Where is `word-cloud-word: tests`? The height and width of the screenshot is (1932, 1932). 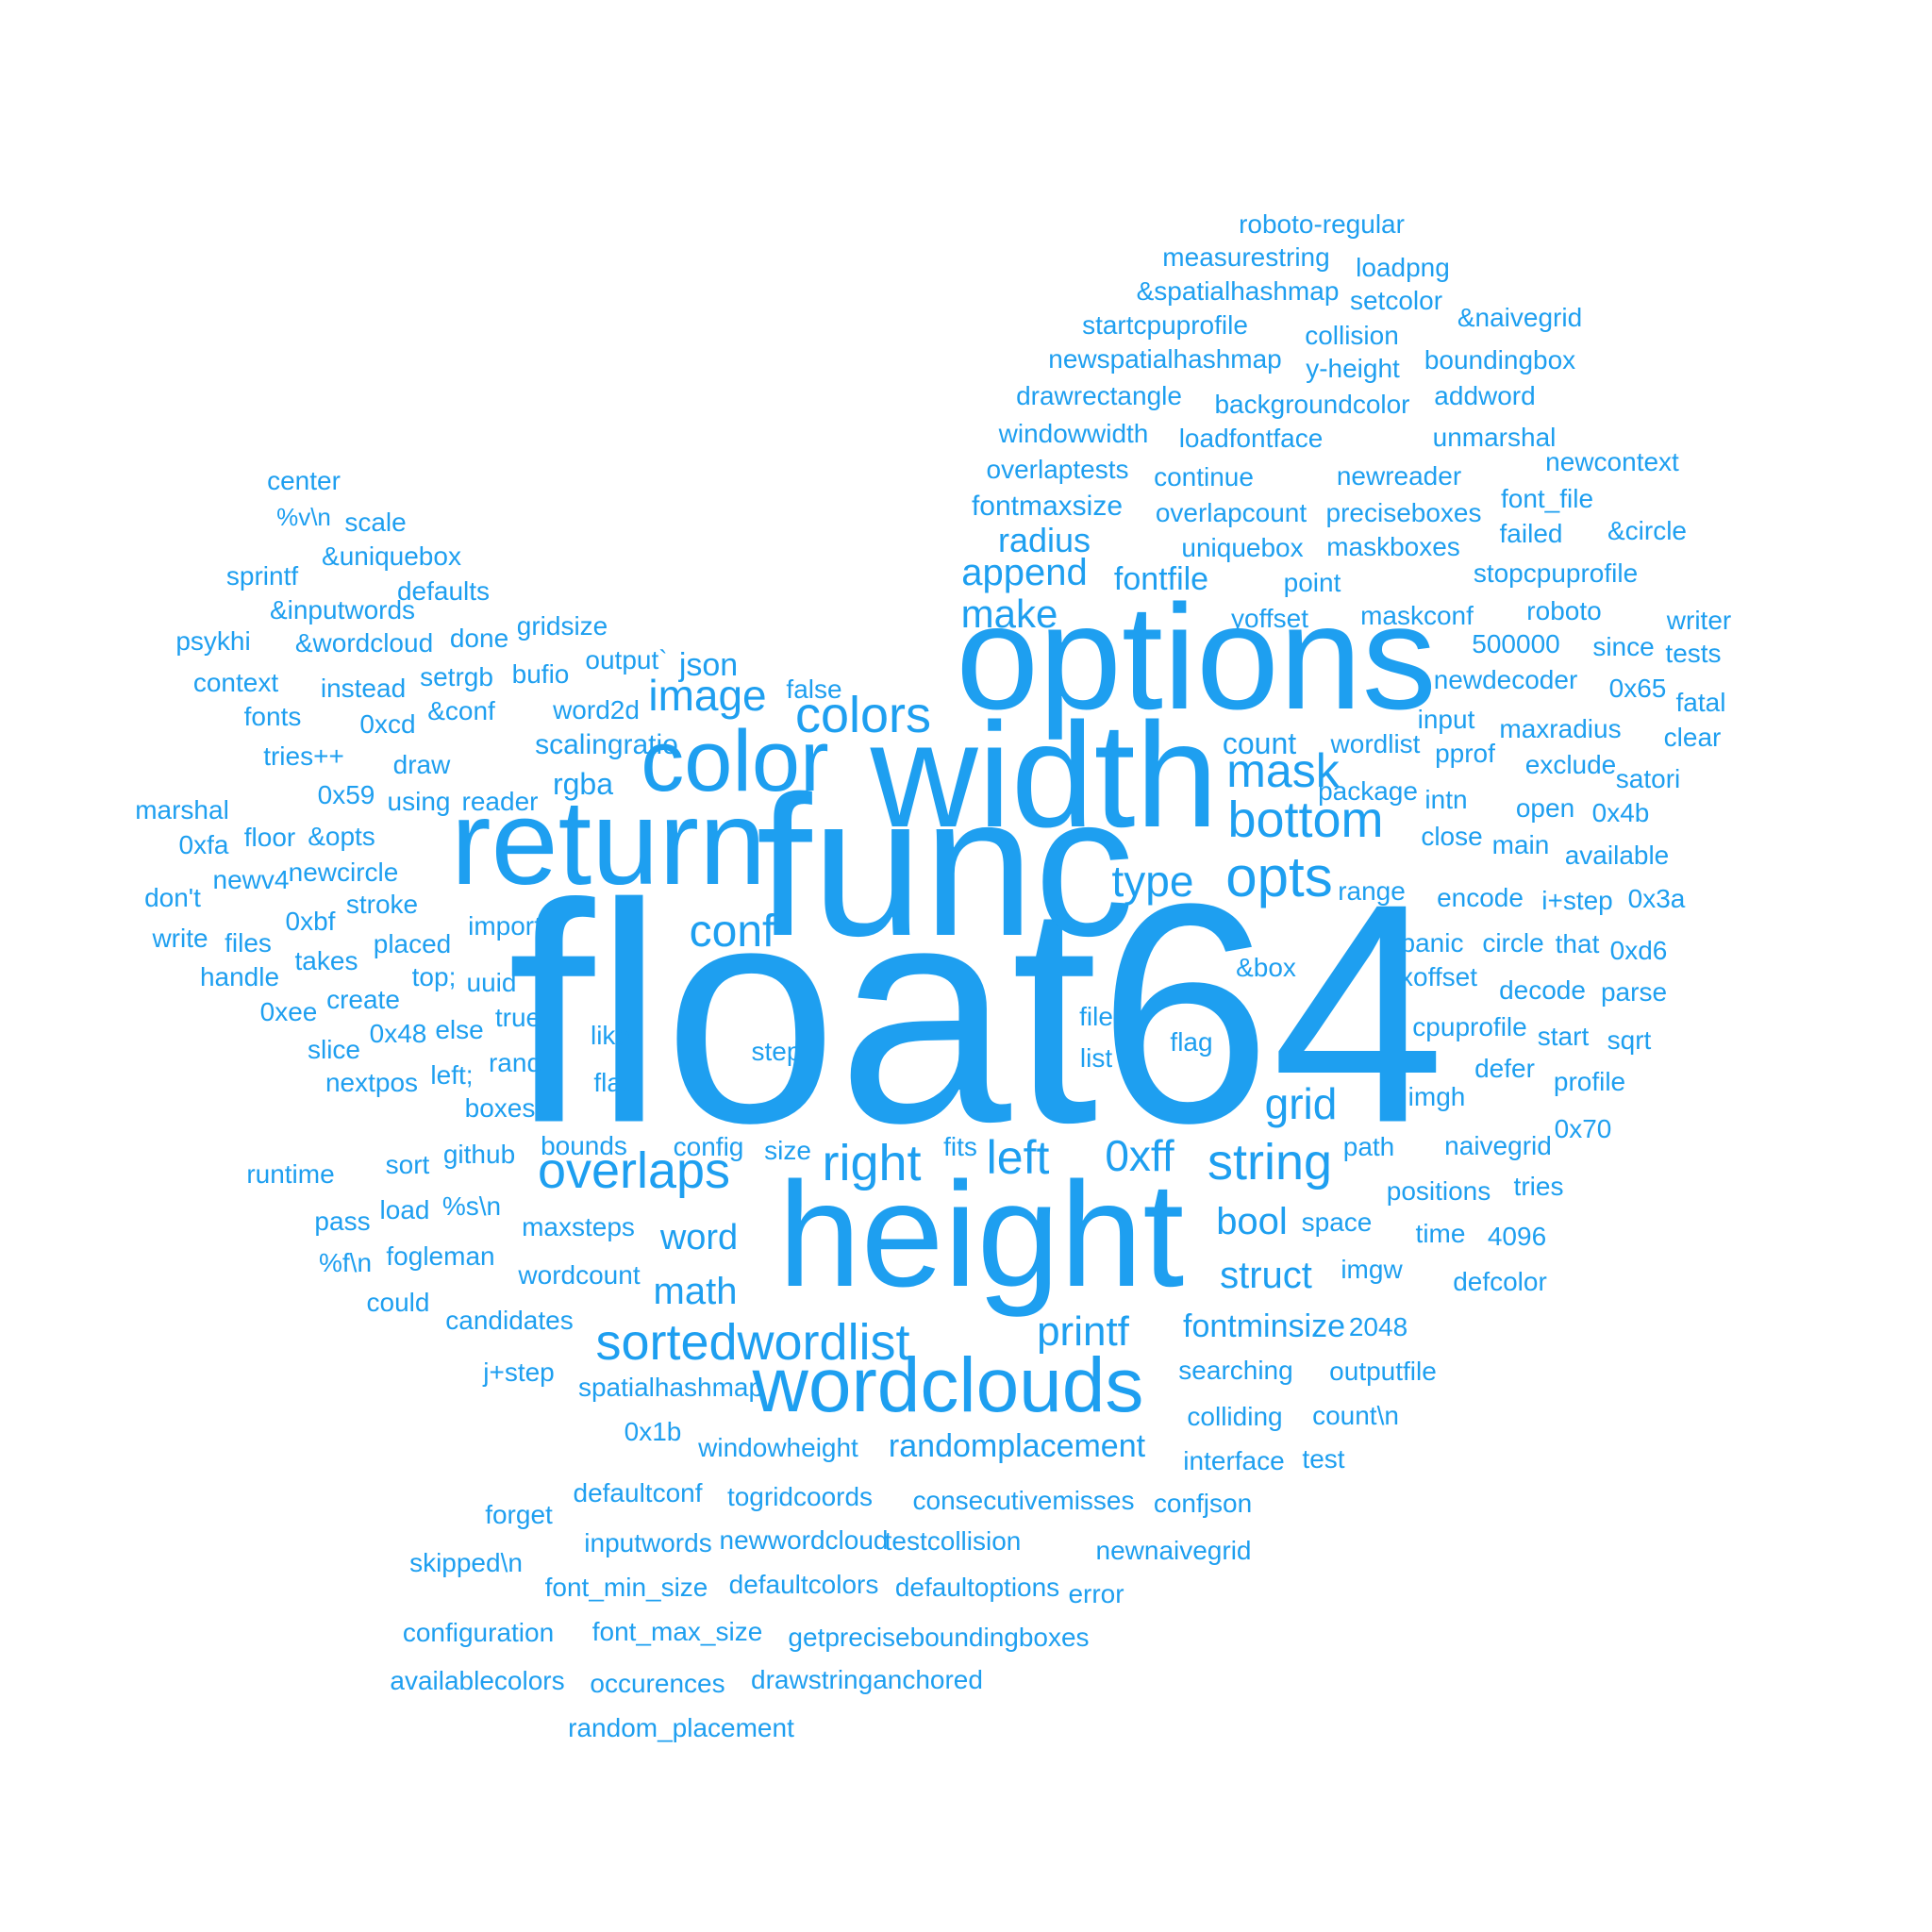 word-cloud-word: tests is located at coordinates (1694, 654).